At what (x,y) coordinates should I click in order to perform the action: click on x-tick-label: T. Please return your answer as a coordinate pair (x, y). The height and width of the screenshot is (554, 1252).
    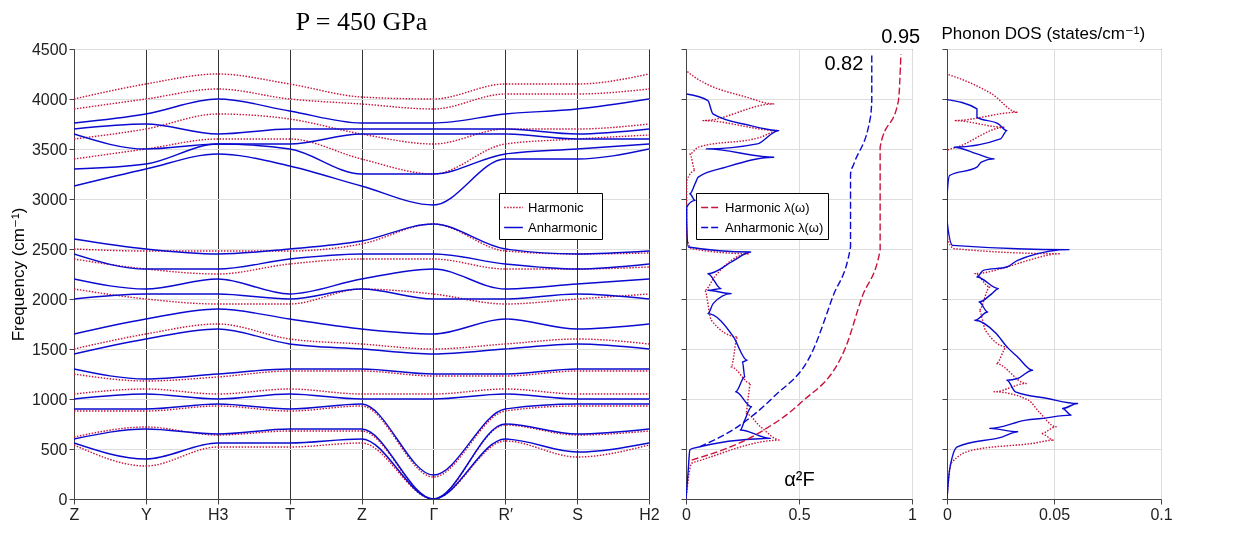
    Looking at the image, I should click on (290, 514).